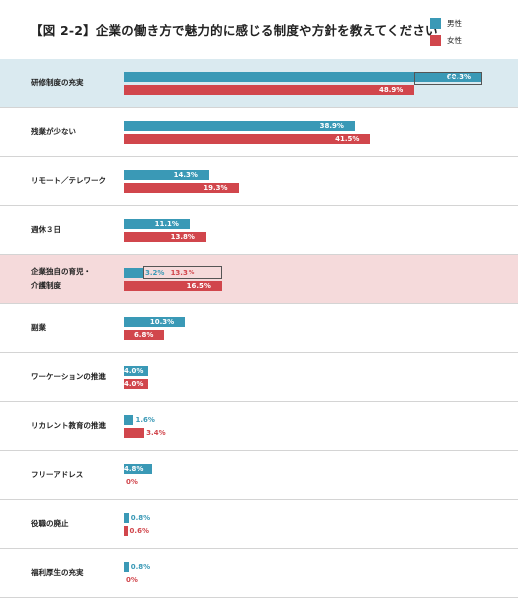  What do you see at coordinates (50, 523) in the screenshot?
I see `category-label: 役職の廃止` at bounding box center [50, 523].